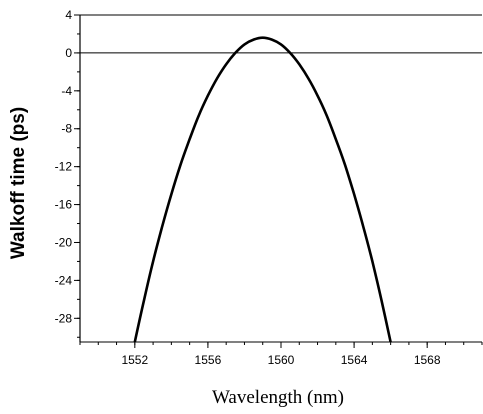 The height and width of the screenshot is (414, 483). I want to click on x-axis-title: Wavelength (nm), so click(278, 397).